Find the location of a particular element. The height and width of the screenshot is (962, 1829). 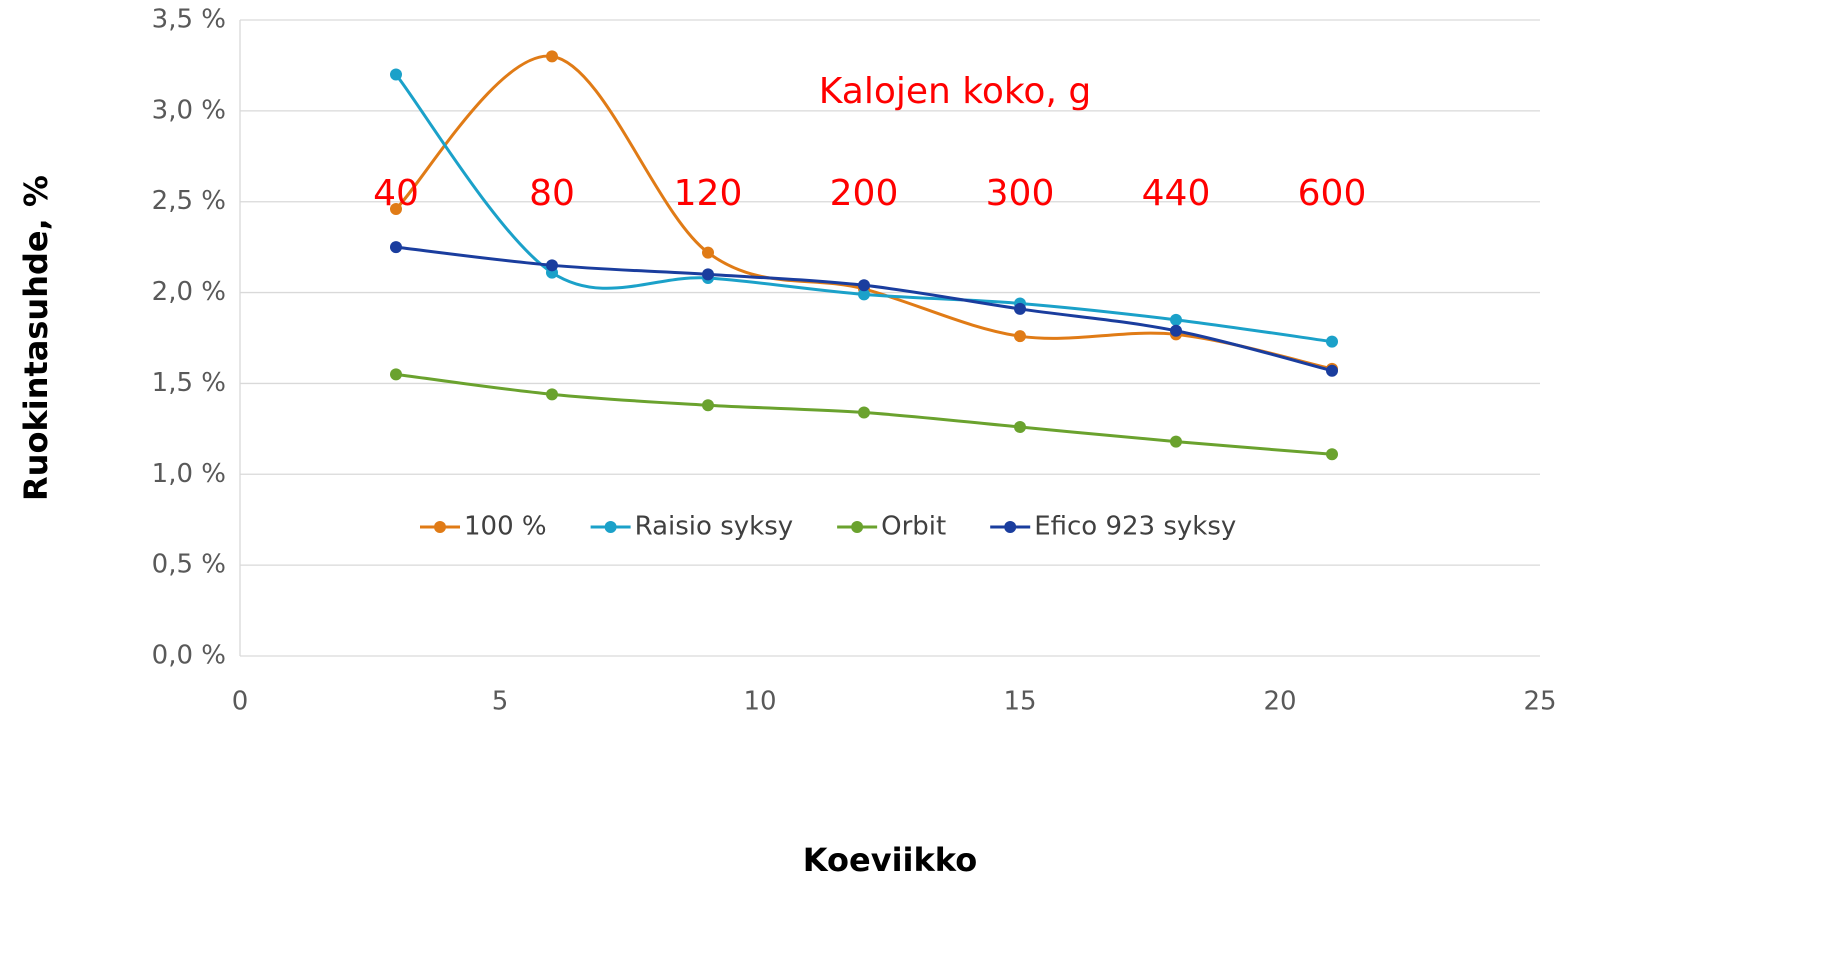

annotation: 600 is located at coordinates (1332, 193).